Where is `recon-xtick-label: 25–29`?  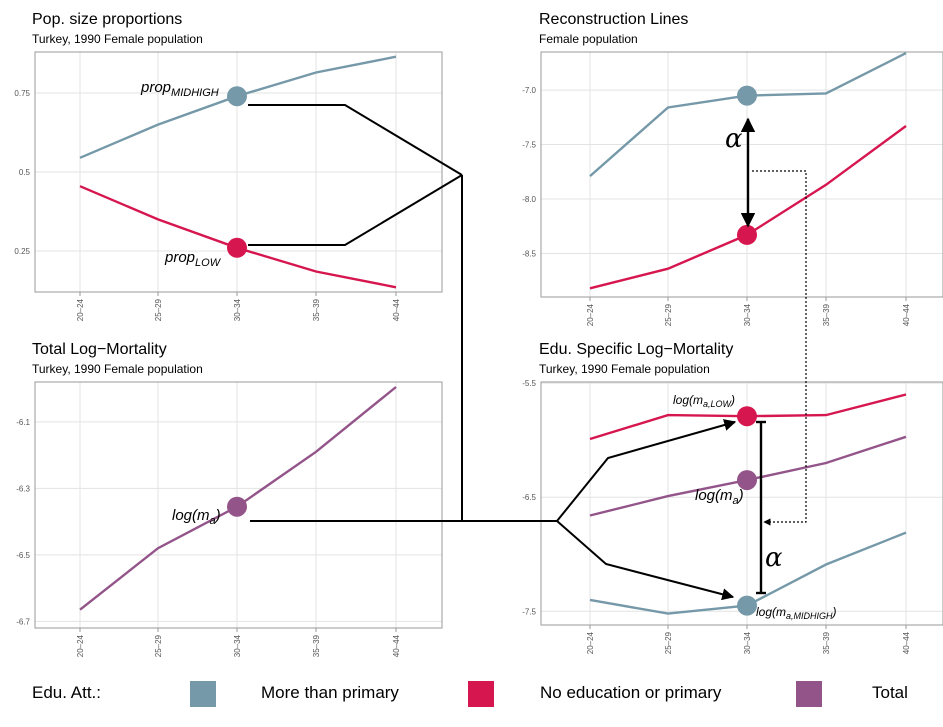 recon-xtick-label: 25–29 is located at coordinates (668, 314).